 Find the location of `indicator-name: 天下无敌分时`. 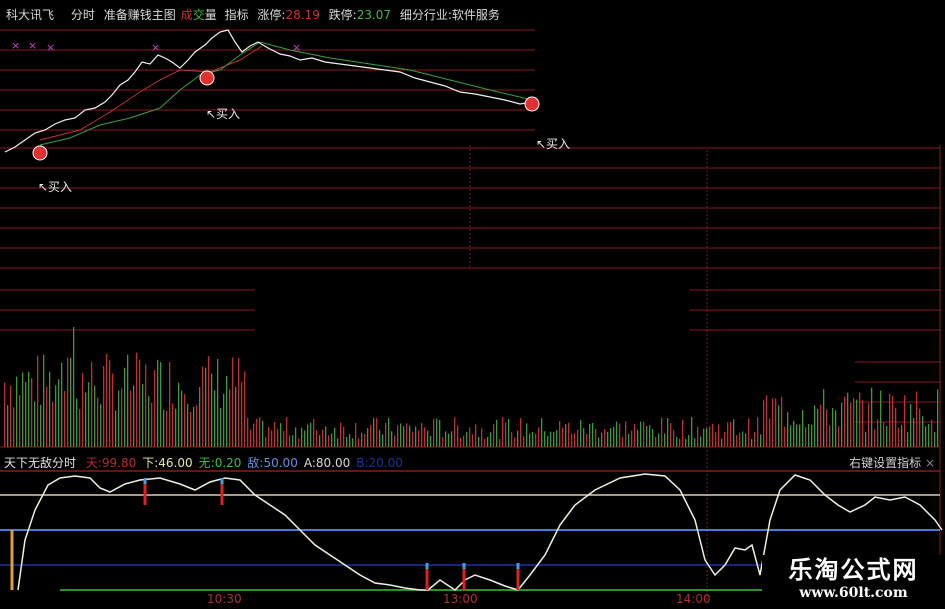

indicator-name: 天下无敌分时 is located at coordinates (40, 463).